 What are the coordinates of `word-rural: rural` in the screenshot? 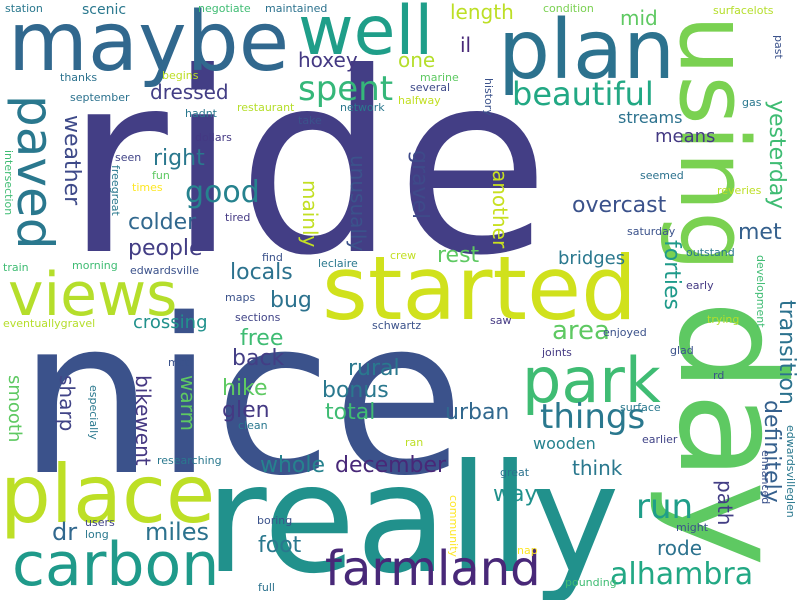 It's located at (374, 368).